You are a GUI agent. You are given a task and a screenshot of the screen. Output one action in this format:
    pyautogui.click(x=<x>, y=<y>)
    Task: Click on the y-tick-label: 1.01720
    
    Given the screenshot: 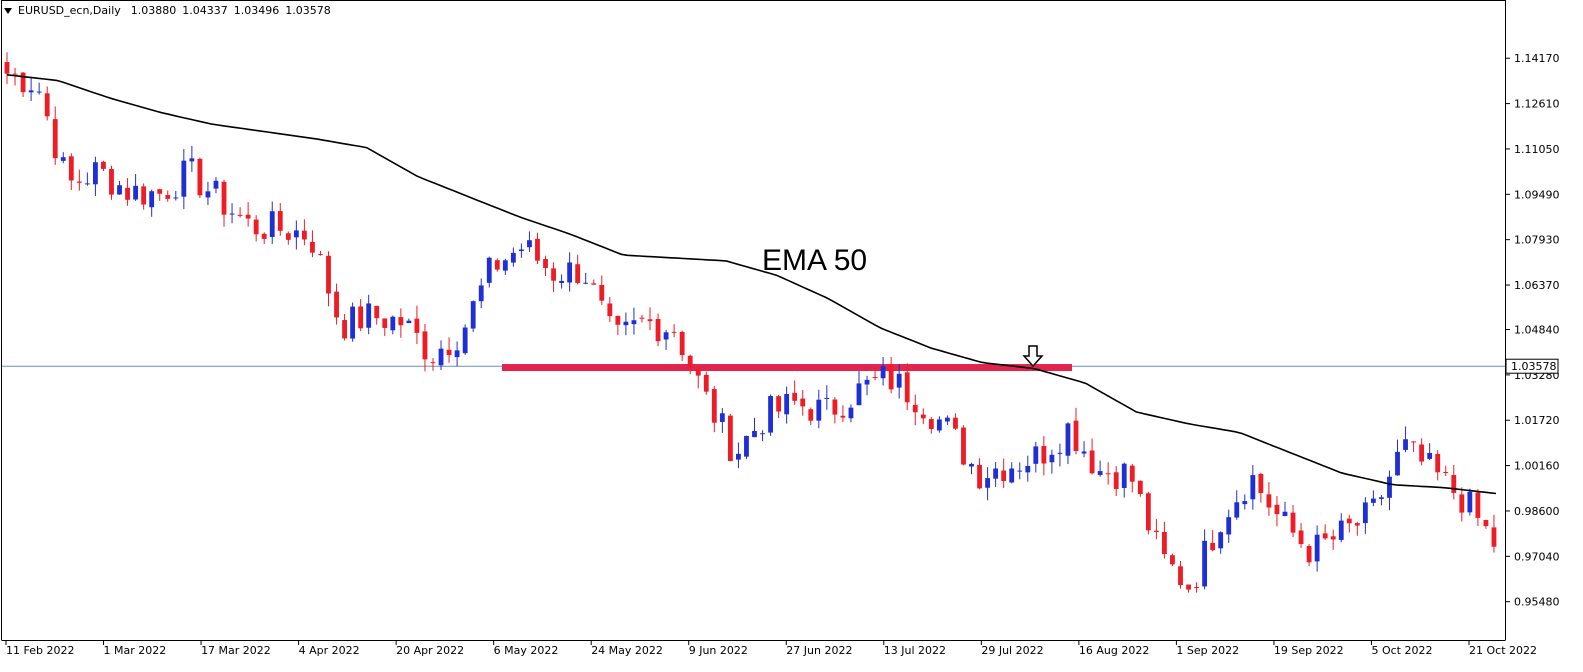 What is the action you would take?
    pyautogui.click(x=1537, y=420)
    